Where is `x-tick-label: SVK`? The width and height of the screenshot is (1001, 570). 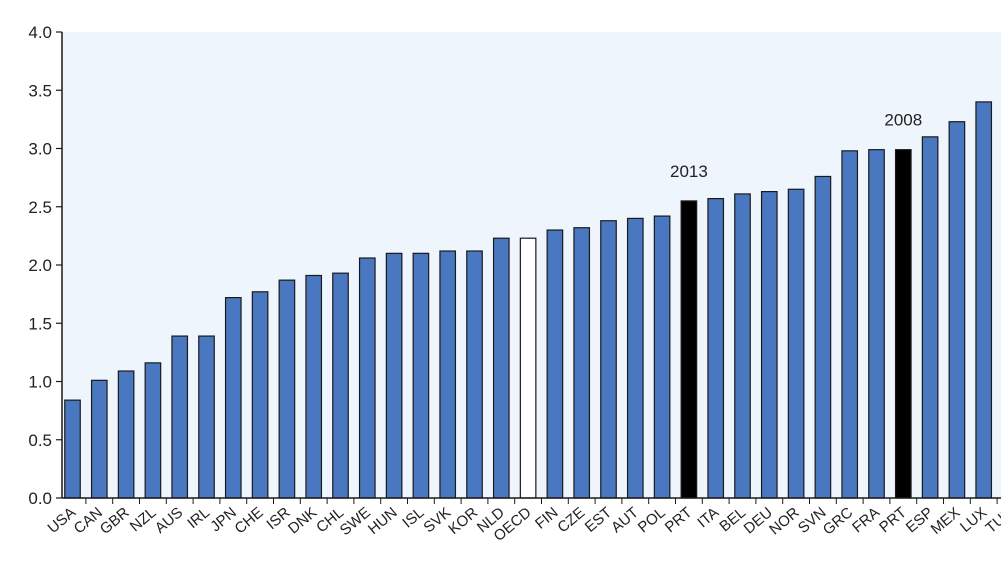
x-tick-label: SVK is located at coordinates (437, 520).